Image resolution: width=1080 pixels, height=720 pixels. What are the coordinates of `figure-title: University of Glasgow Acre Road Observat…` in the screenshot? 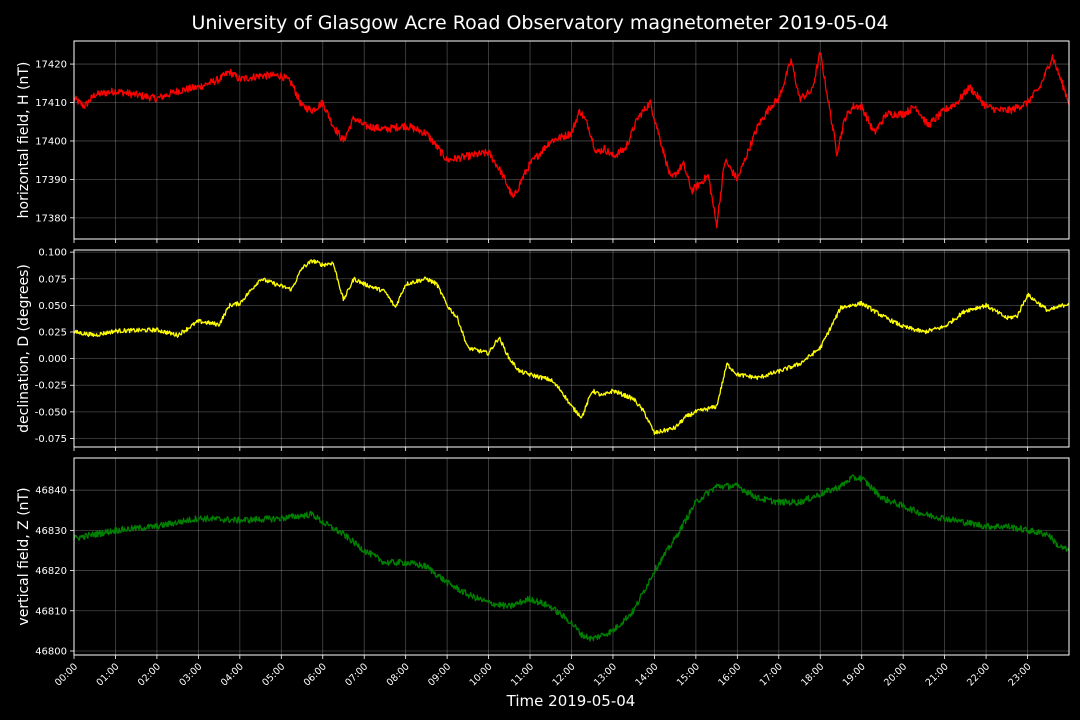 It's located at (539, 23).